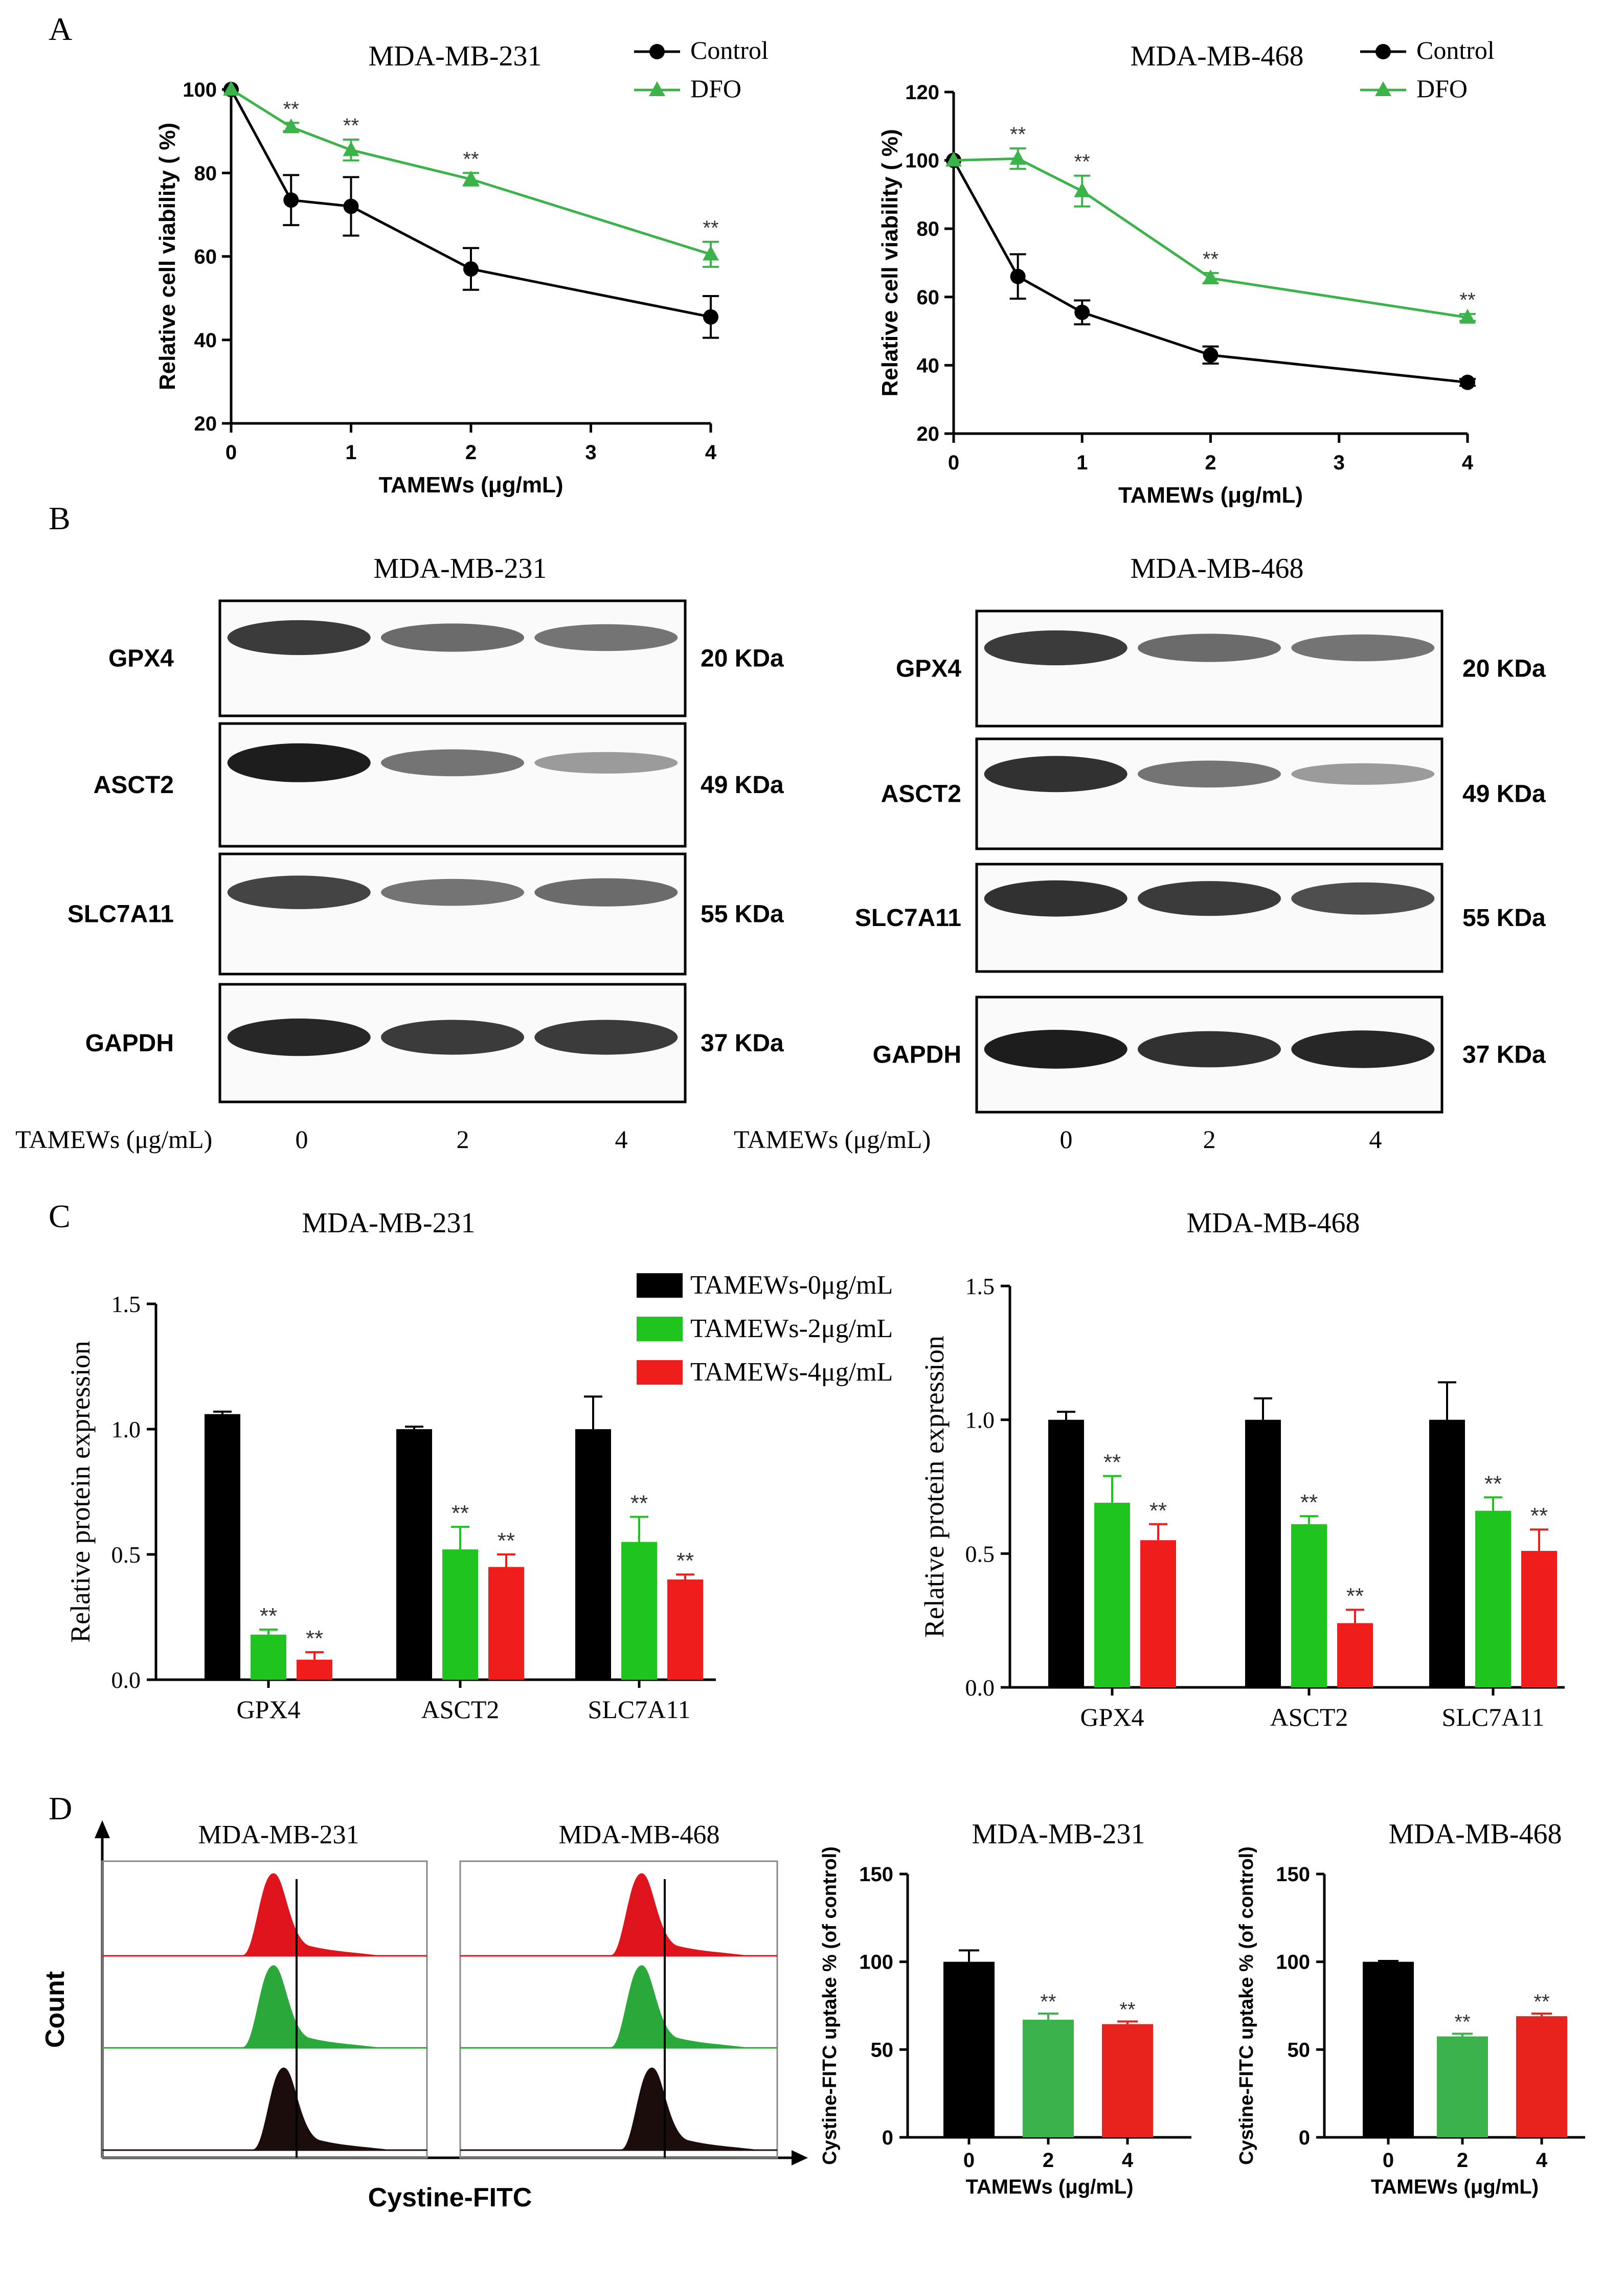 Image resolution: width=1624 pixels, height=2280 pixels. I want to click on y-tick-label: 1.0, so click(980, 1420).